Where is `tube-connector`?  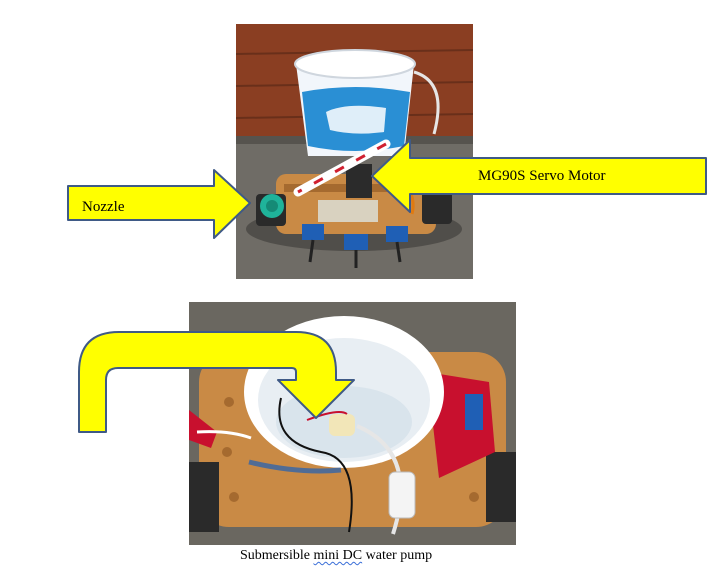
tube-connector is located at coordinates (402, 495).